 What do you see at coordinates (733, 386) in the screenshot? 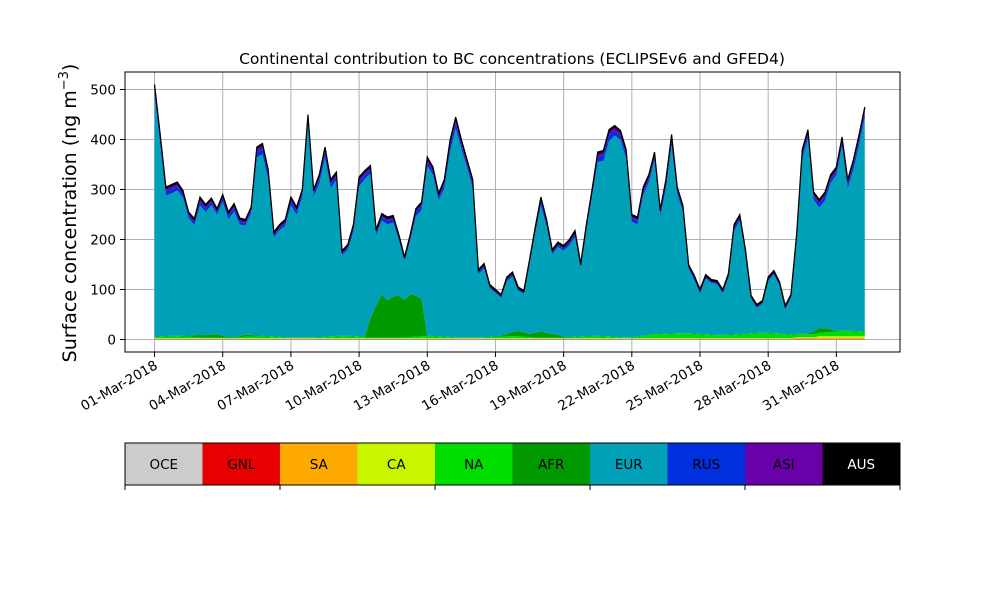
I see `x-tick-label: 28-Mar-2018` at bounding box center [733, 386].